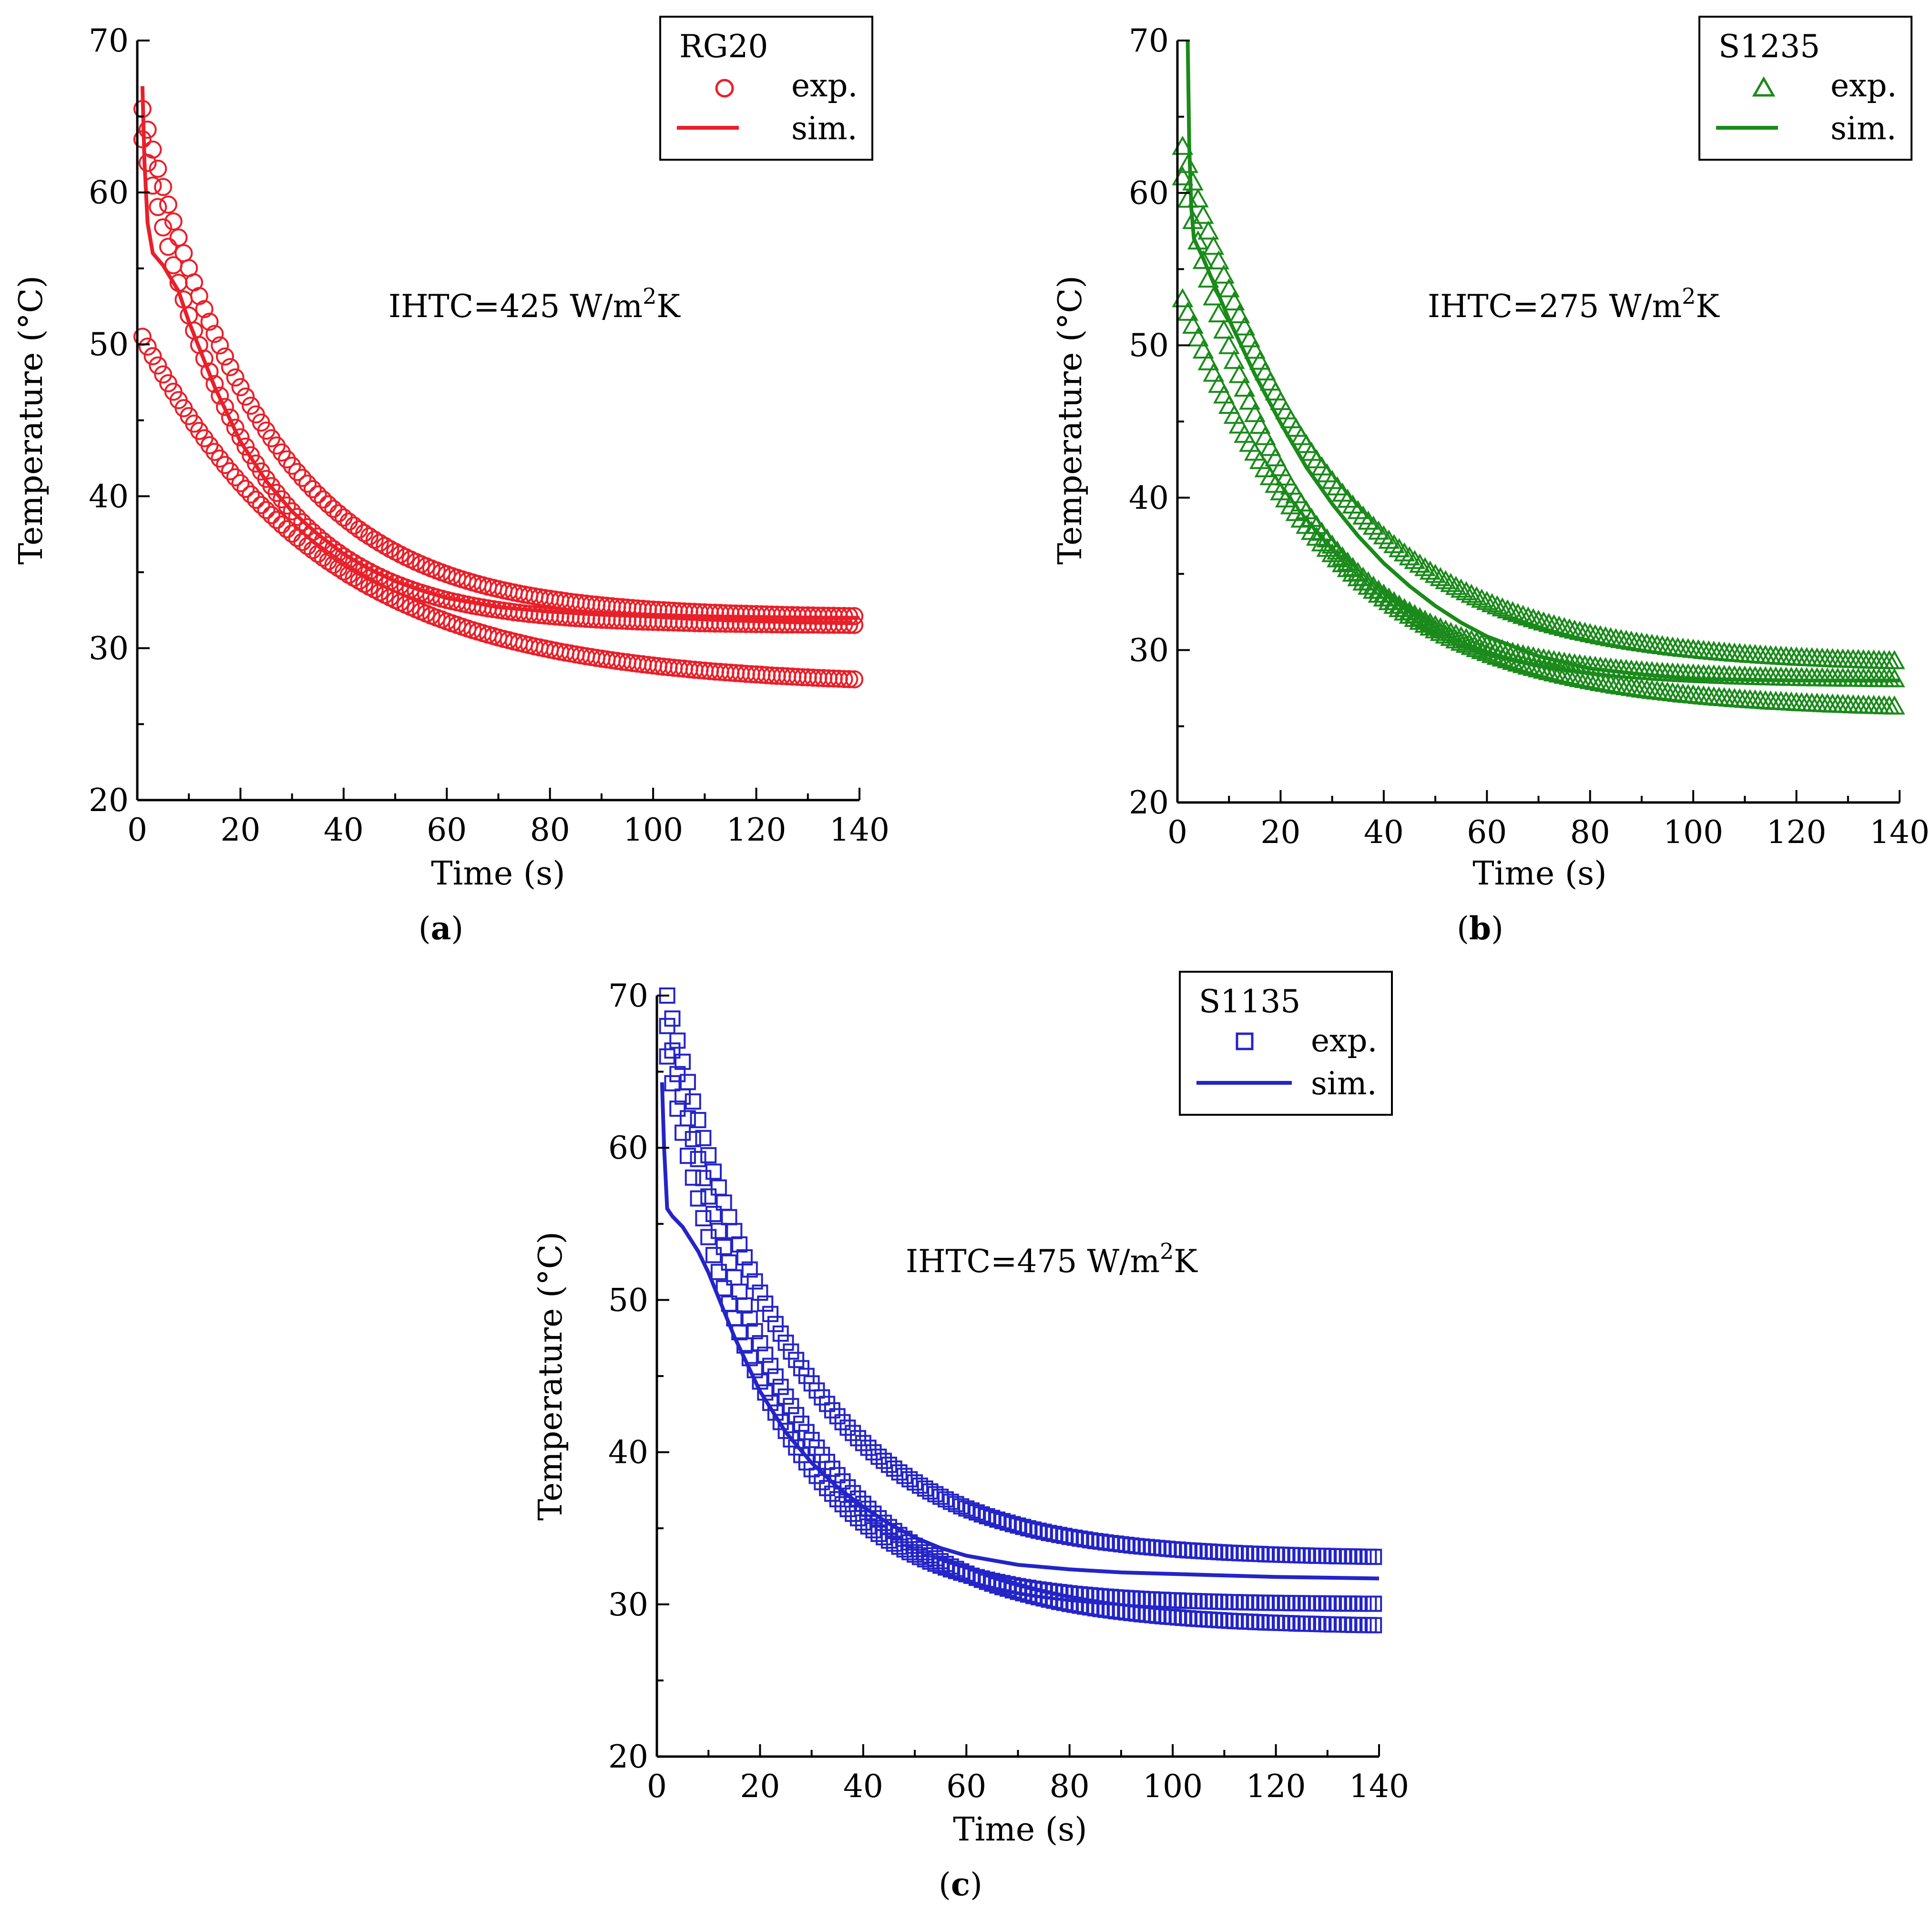  What do you see at coordinates (1149, 498) in the screenshot?
I see `y-tick-label: 40` at bounding box center [1149, 498].